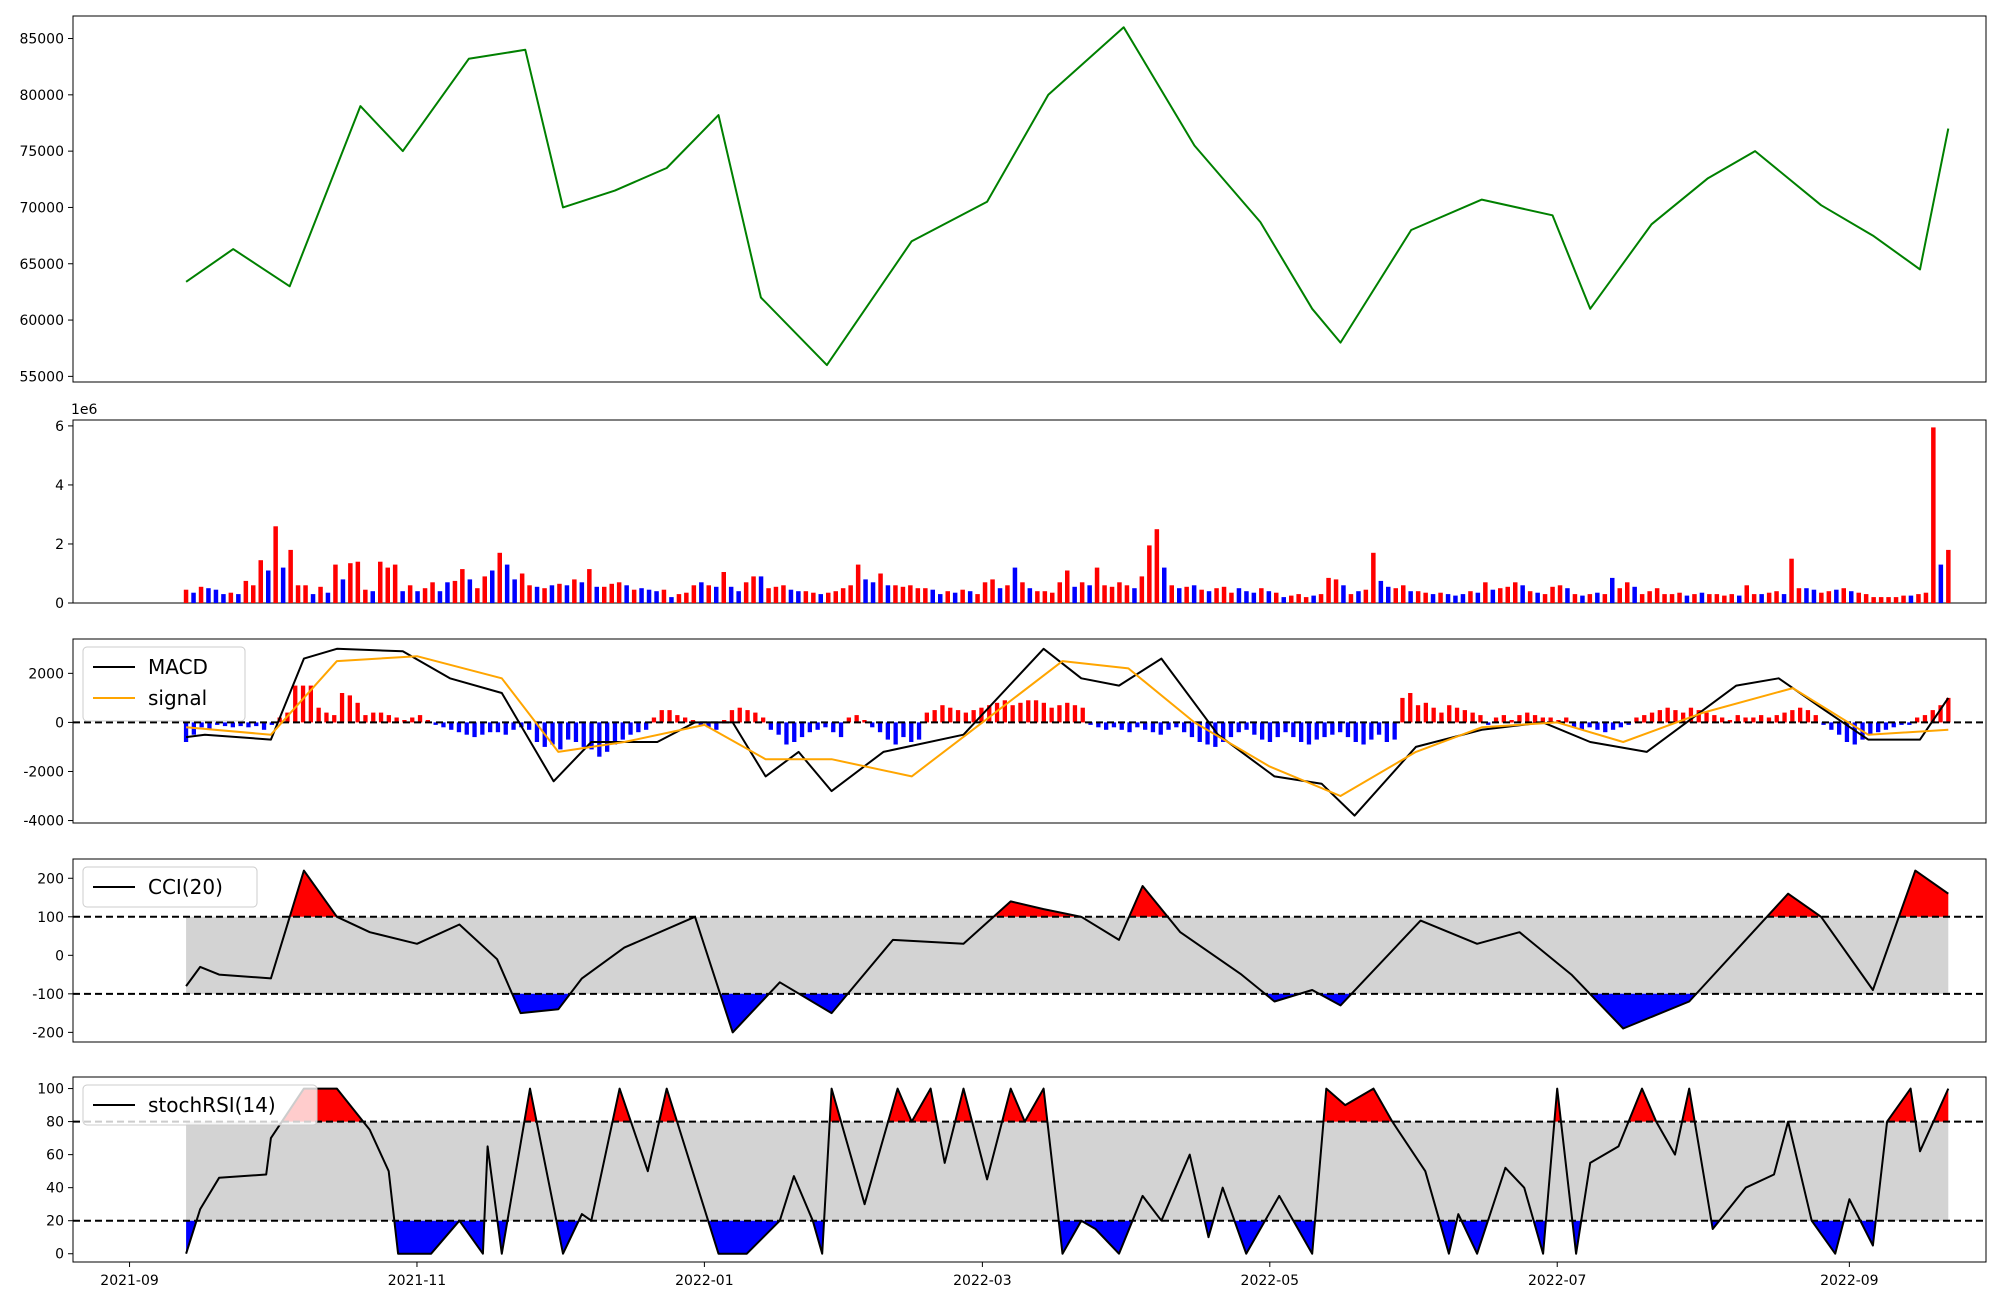  What do you see at coordinates (46, 674) in the screenshot?
I see `y-tick-label: 2000` at bounding box center [46, 674].